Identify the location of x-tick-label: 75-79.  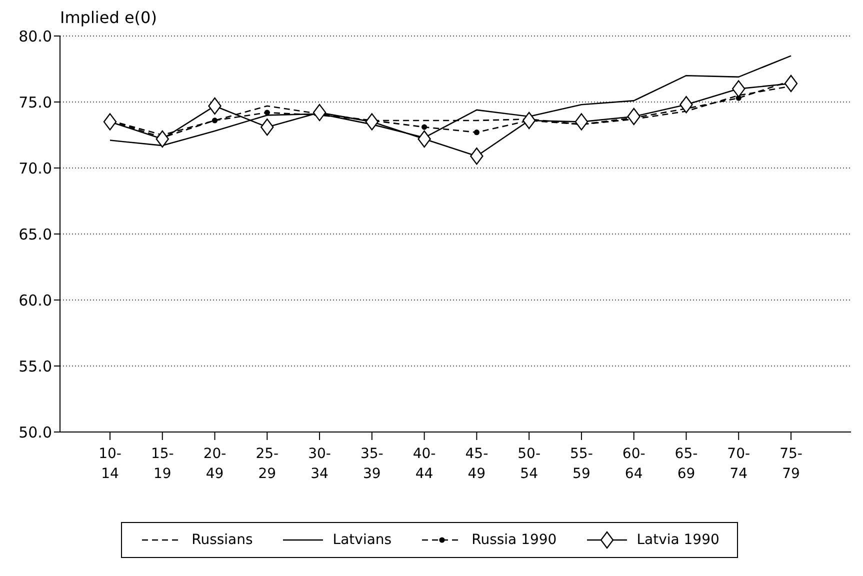
(791, 464).